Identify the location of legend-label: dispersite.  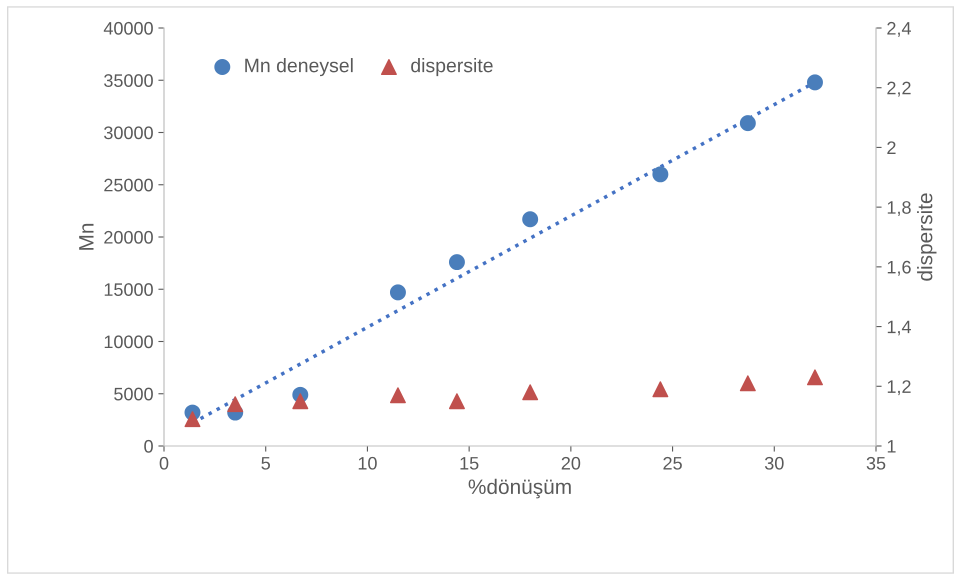
(452, 67).